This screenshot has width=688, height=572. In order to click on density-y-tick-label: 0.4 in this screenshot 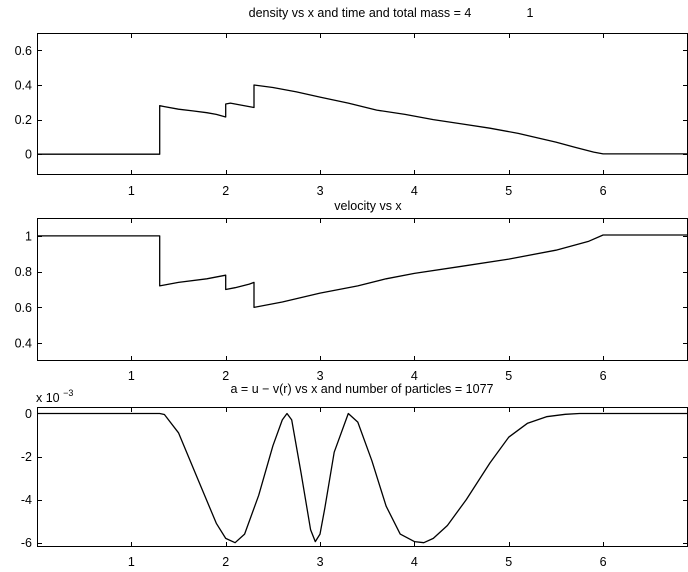, I will do `click(23, 85)`.